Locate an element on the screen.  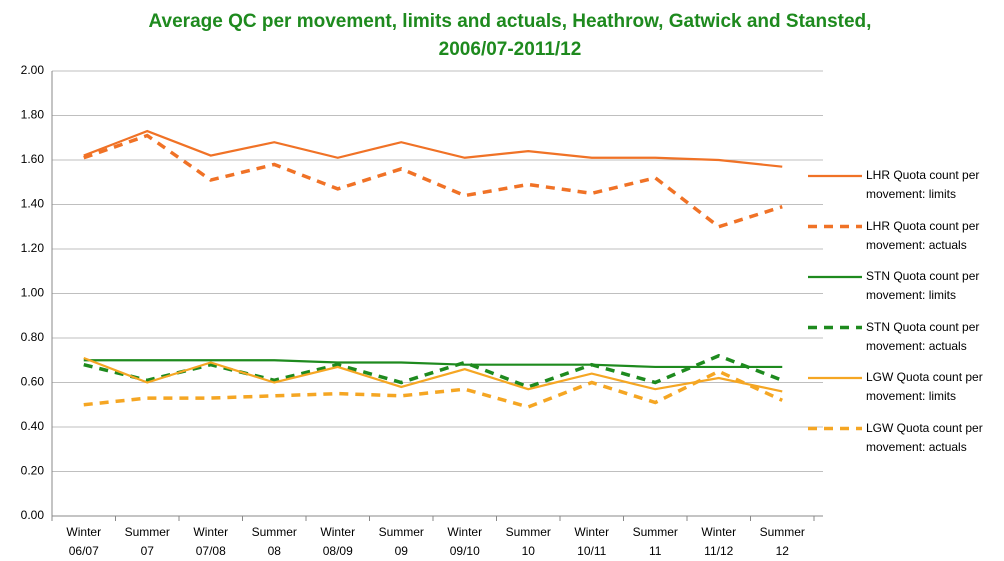
y-tick-label: 1.20 is located at coordinates (33, 248).